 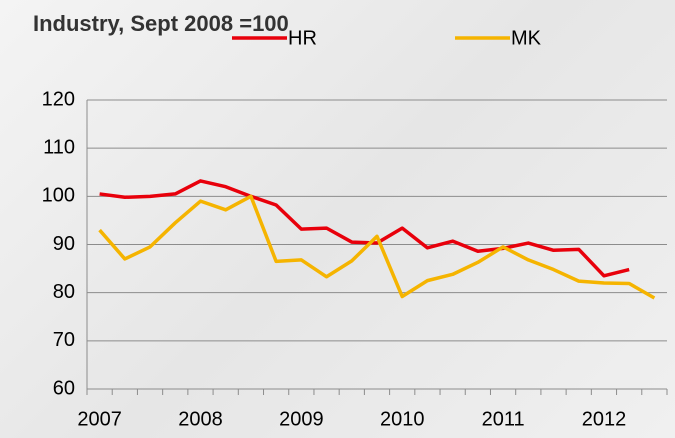 I want to click on legend-label: HR, so click(x=302, y=38).